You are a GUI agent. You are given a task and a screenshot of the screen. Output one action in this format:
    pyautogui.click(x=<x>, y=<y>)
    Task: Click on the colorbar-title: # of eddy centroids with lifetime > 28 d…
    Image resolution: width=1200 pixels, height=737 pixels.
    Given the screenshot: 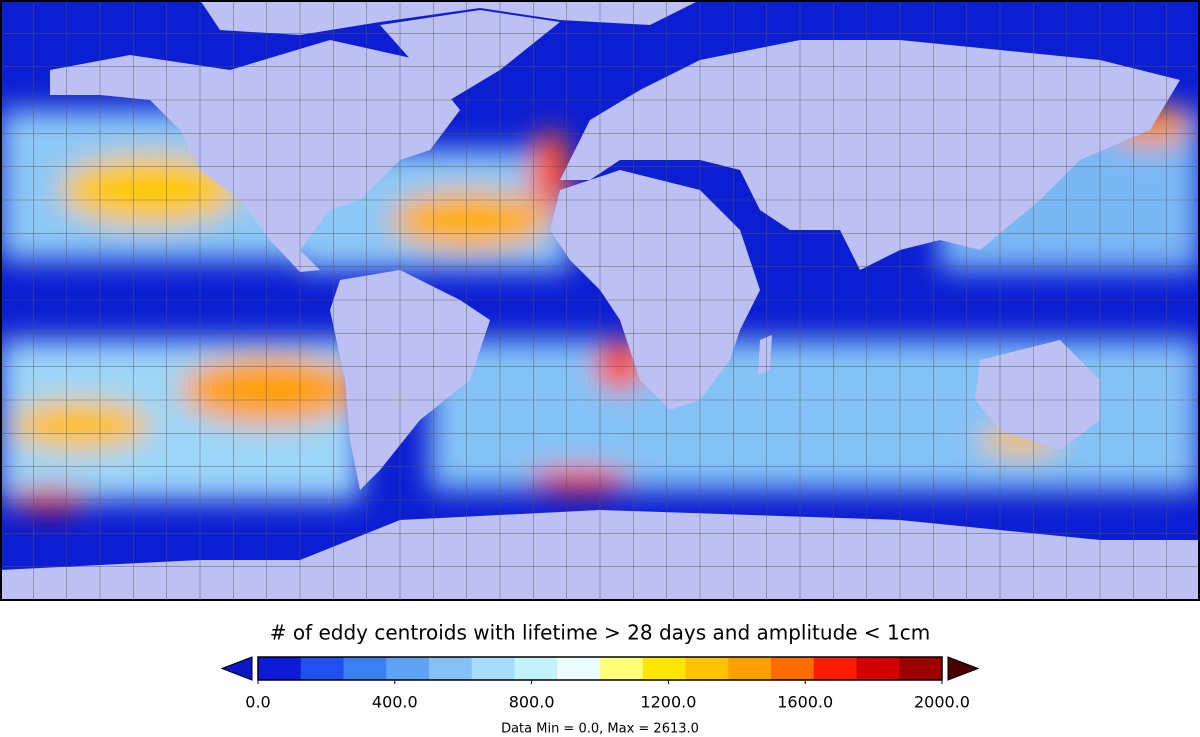 What is the action you would take?
    pyautogui.click(x=600, y=633)
    